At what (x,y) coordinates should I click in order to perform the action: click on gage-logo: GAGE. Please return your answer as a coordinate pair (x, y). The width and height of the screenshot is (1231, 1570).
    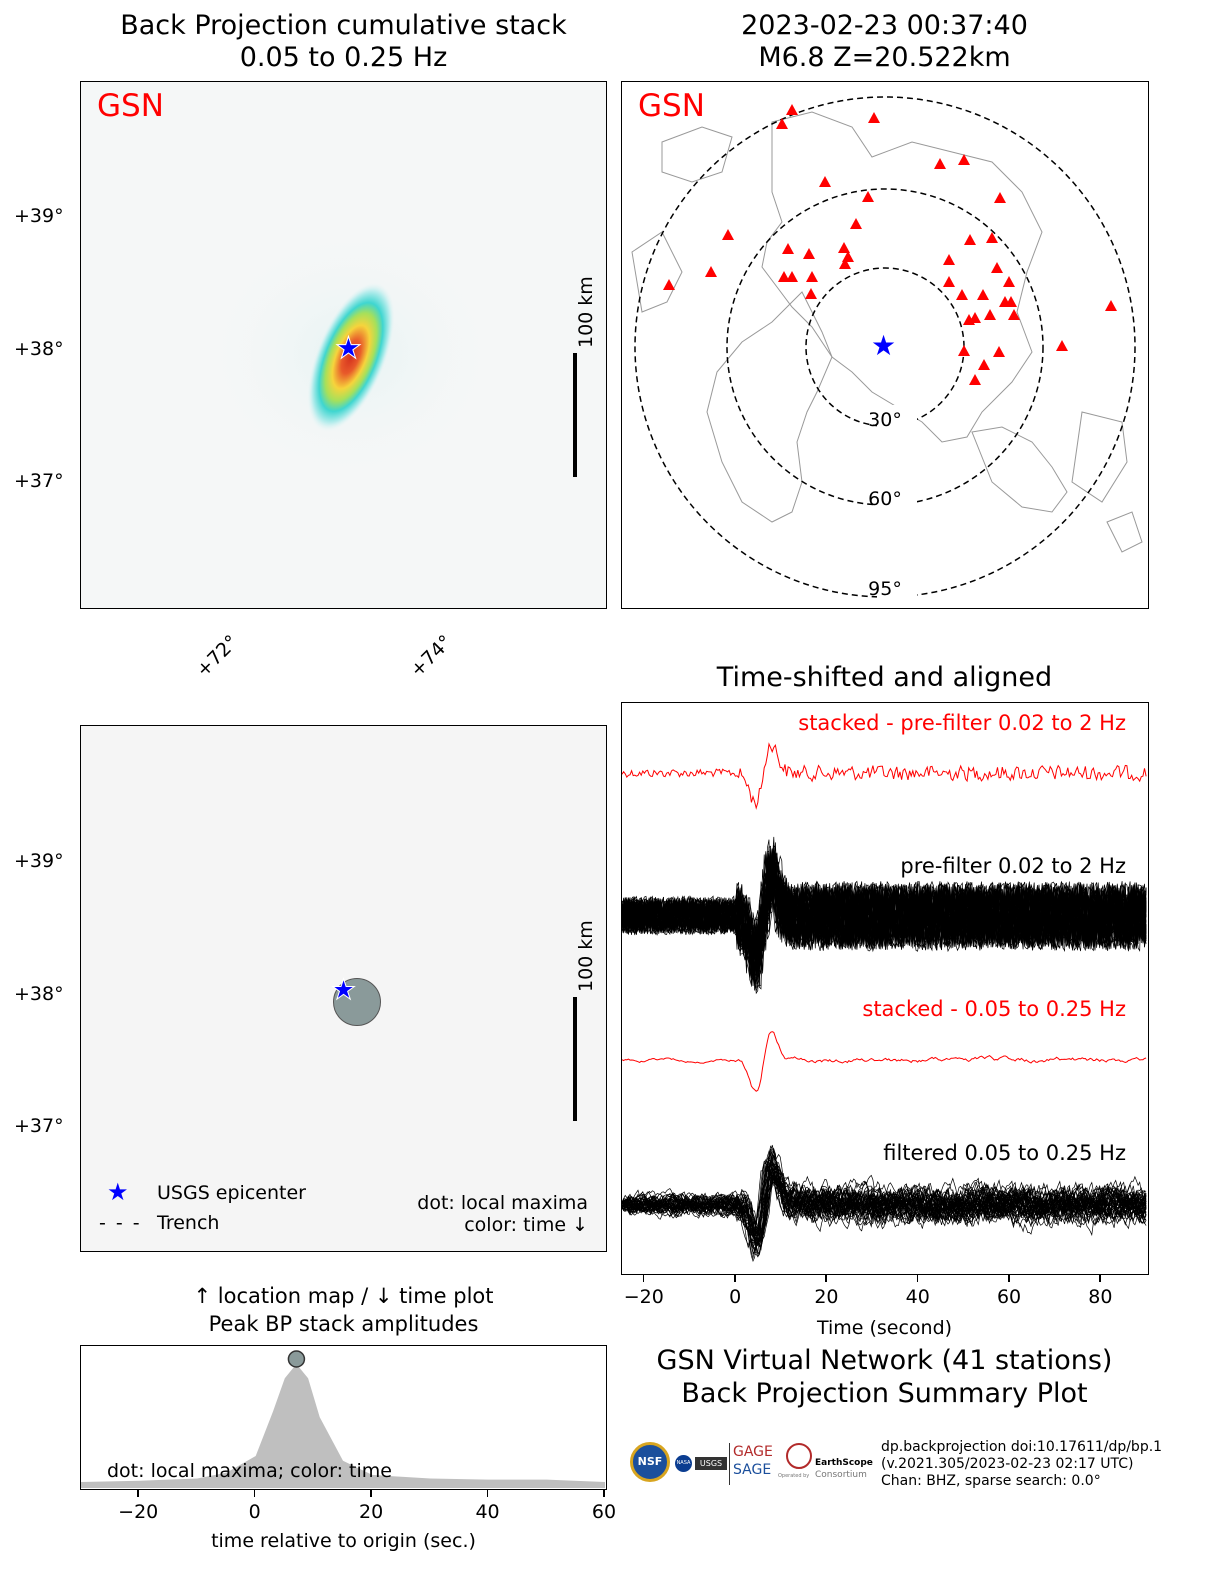
    Looking at the image, I should click on (753, 1452).